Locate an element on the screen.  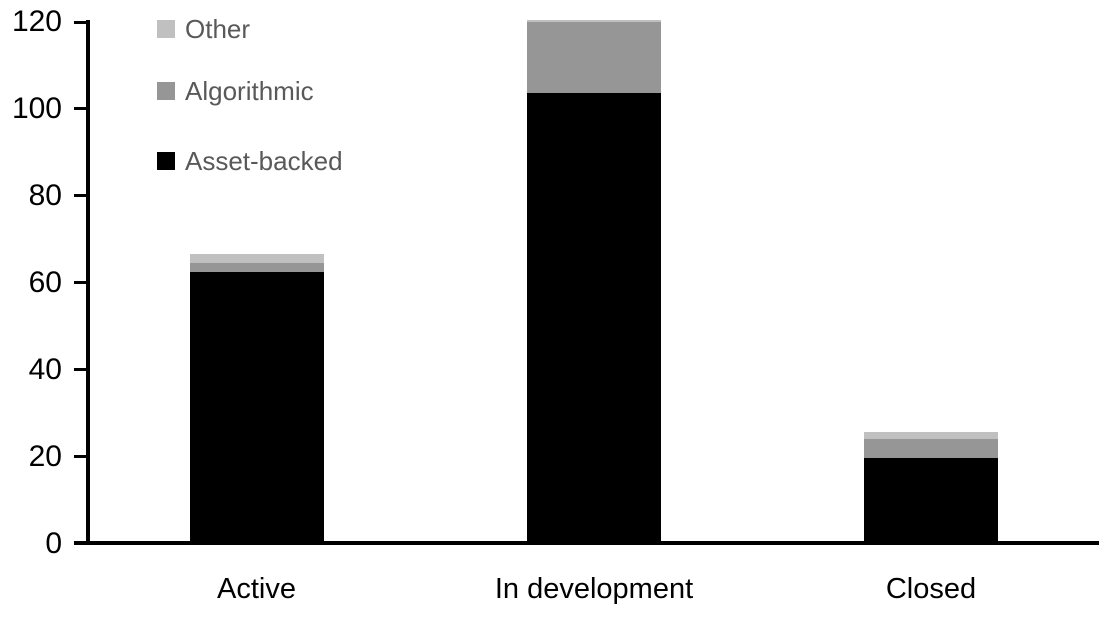
bar-segment-active-algorithmic is located at coordinates (256, 267).